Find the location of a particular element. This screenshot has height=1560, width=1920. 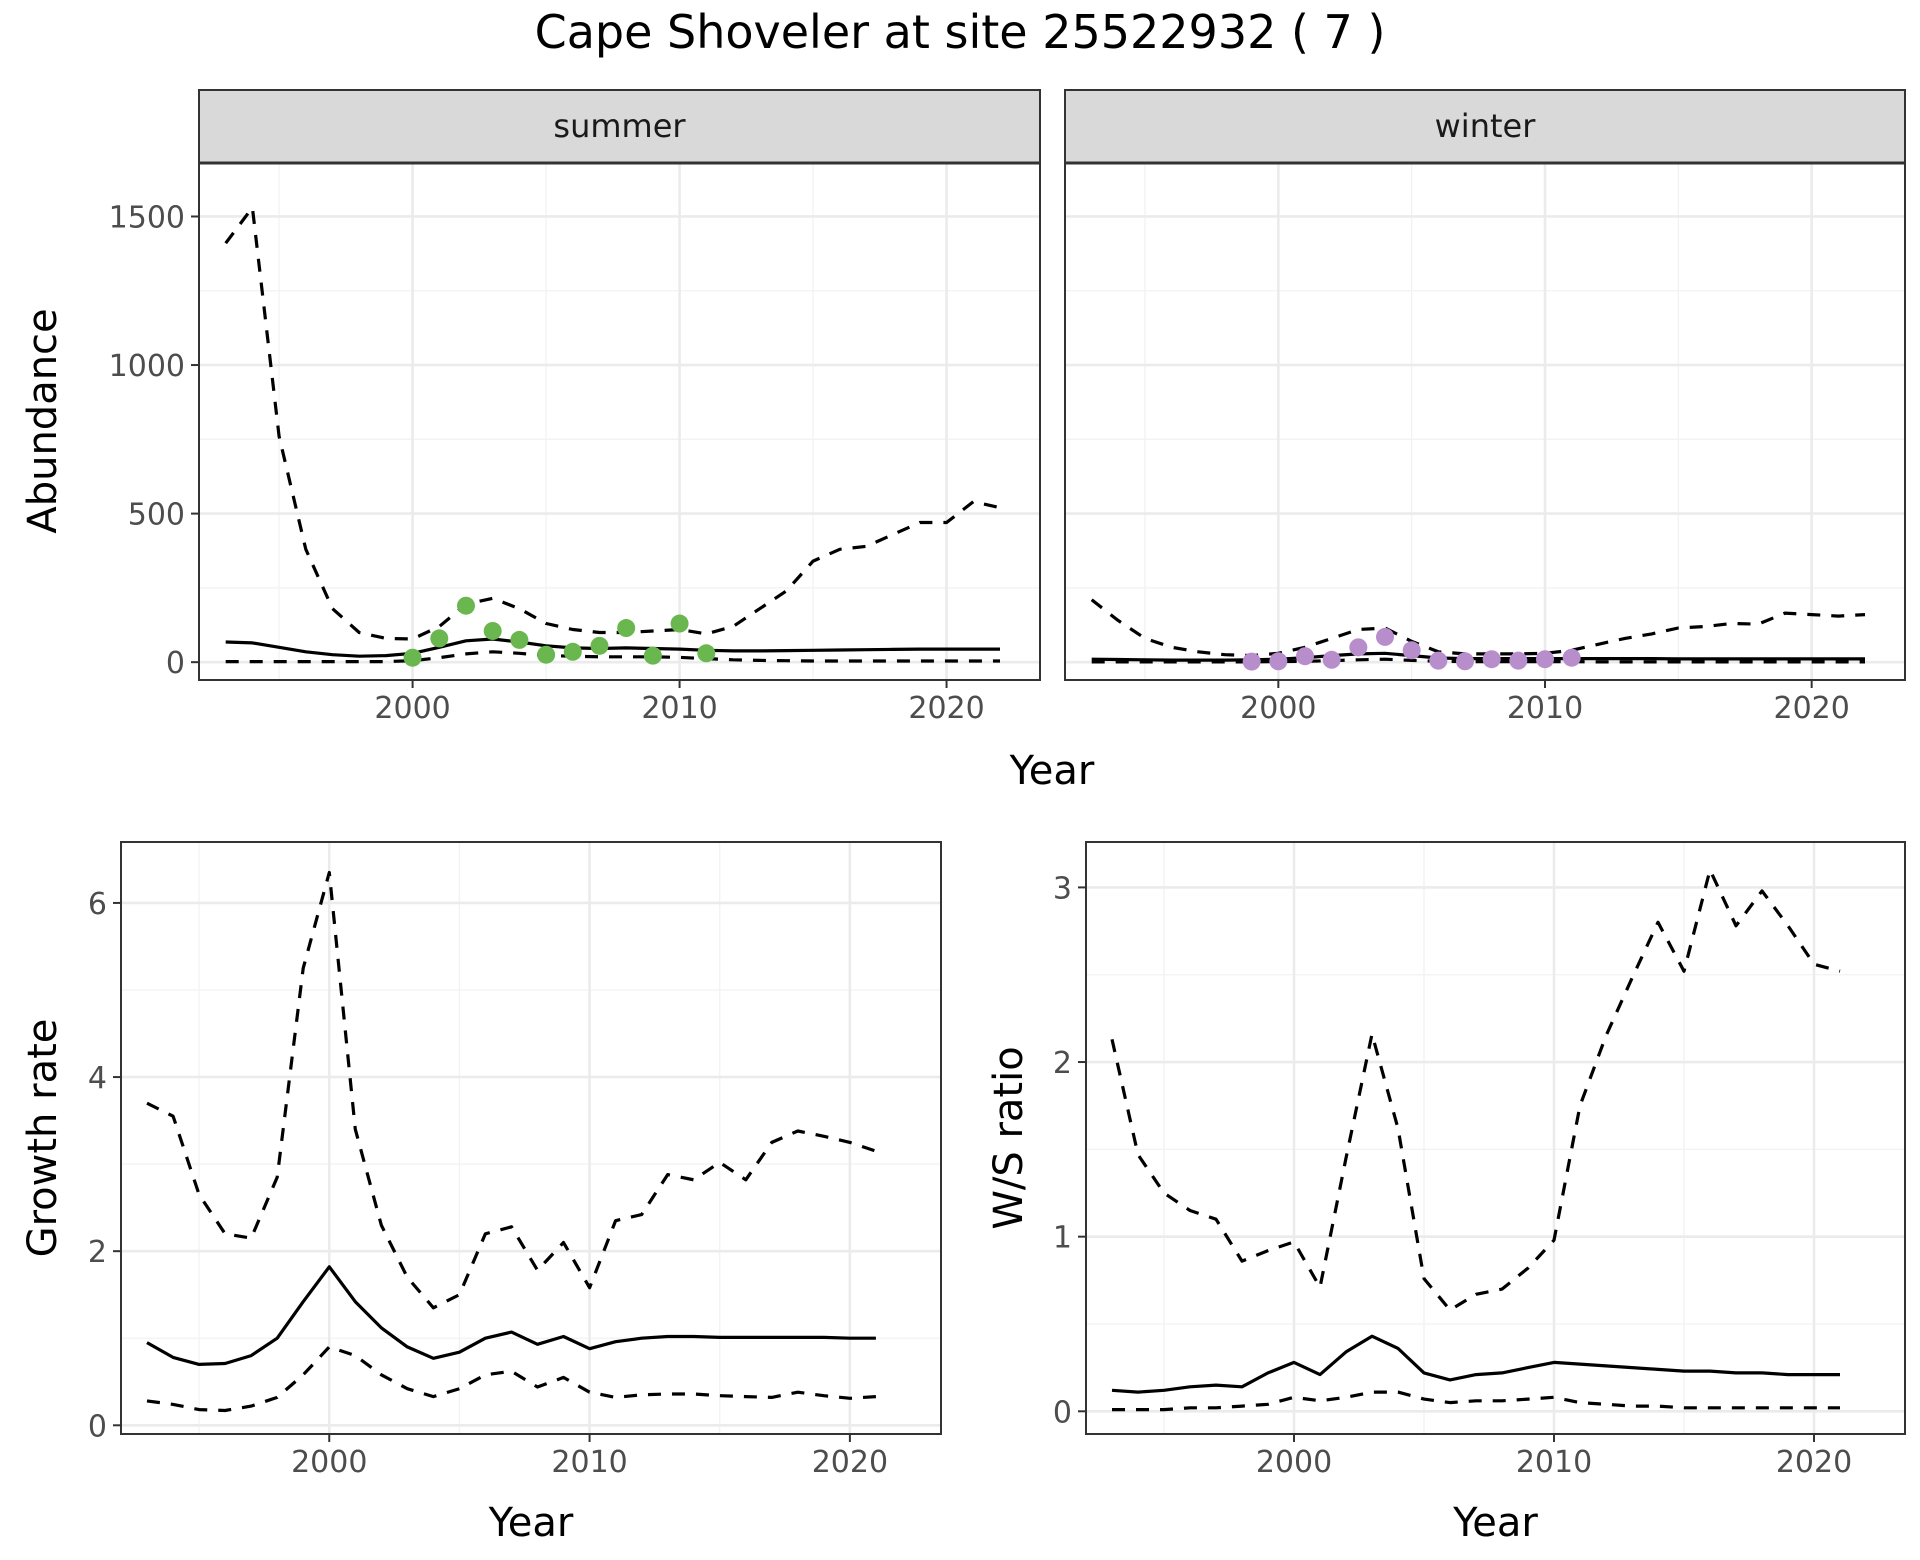

y-tick-label: 1 is located at coordinates (1062, 1238).